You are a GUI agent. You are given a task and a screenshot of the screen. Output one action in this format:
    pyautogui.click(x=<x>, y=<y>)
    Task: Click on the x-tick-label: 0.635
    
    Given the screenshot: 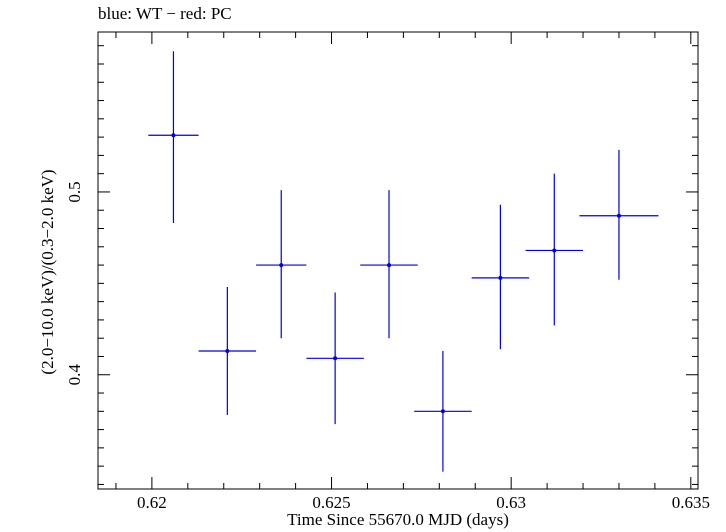 What is the action you would take?
    pyautogui.click(x=691, y=502)
    